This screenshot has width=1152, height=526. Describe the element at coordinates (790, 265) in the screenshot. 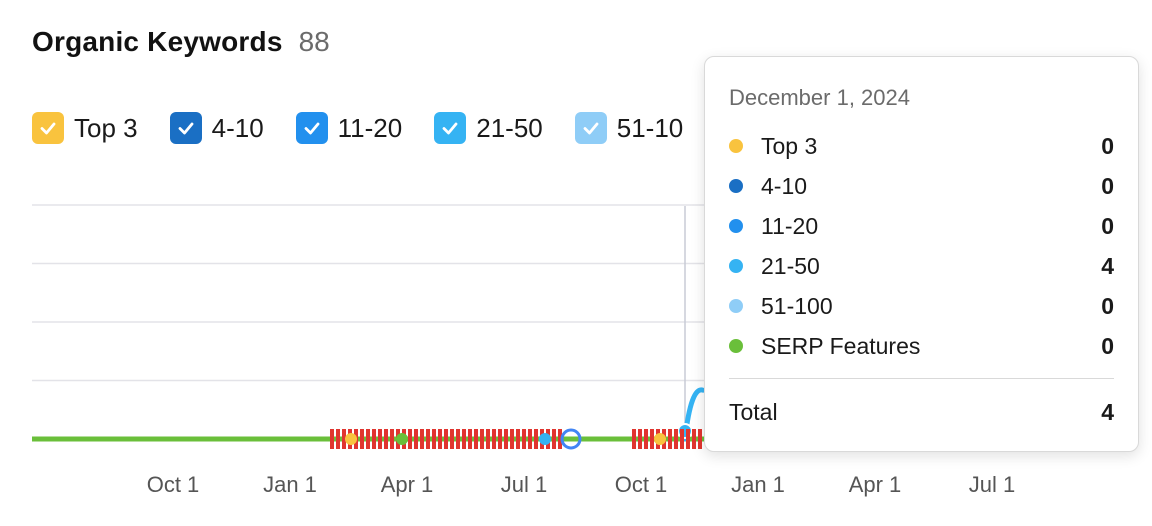

I see `tooltip-row-label: 21-50` at that location.